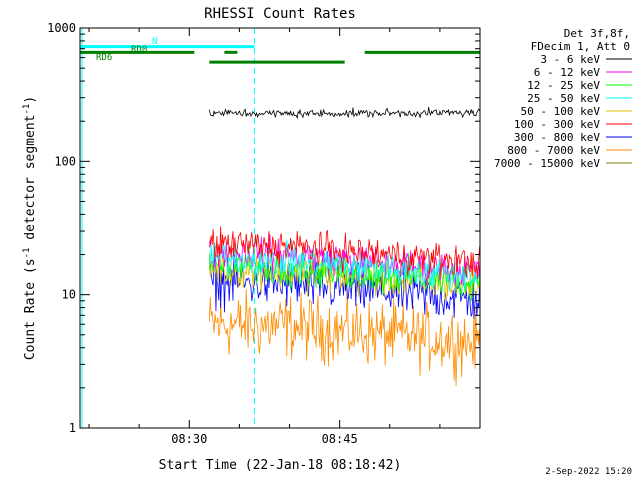  I want to click on state-bar-label-2: RD6, so click(104, 58).